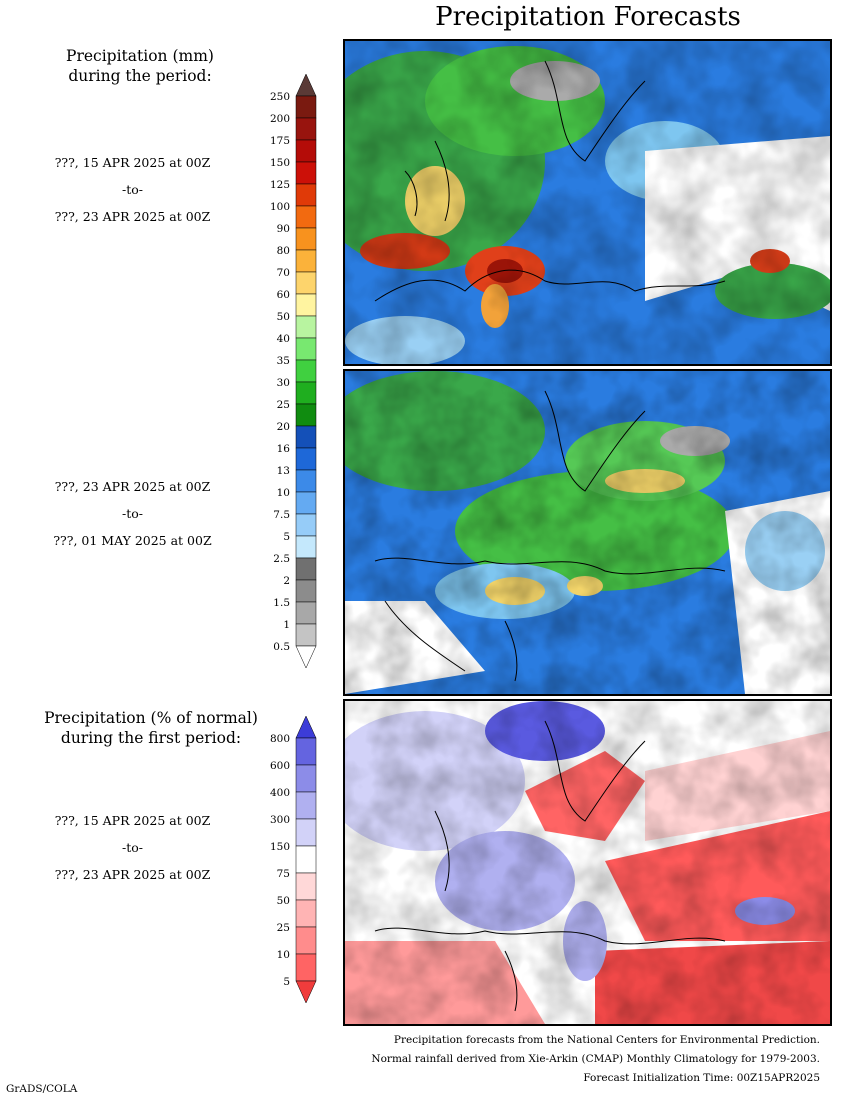 Image resolution: width=850 pixels, height=1100 pixels. I want to click on mm-scale-tick-label: 250, so click(280, 97).